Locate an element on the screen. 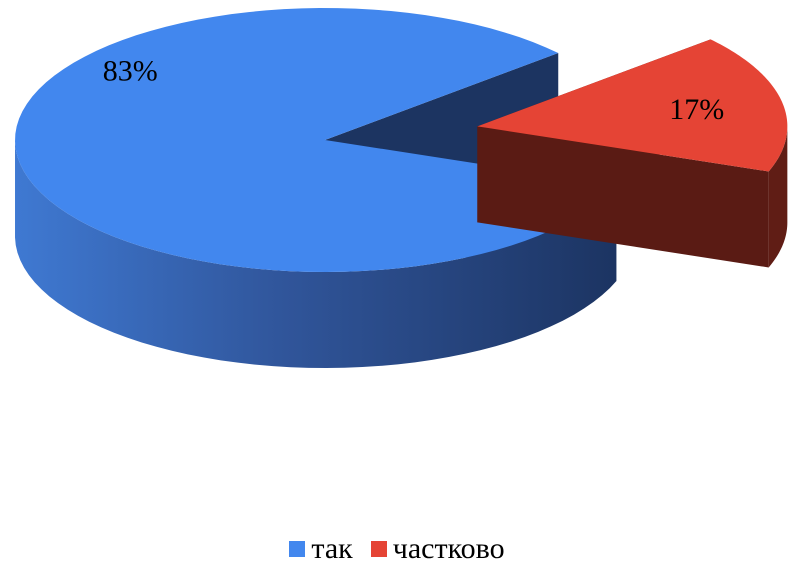 The image size is (794, 566). legend: так частково is located at coordinates (397, 549).